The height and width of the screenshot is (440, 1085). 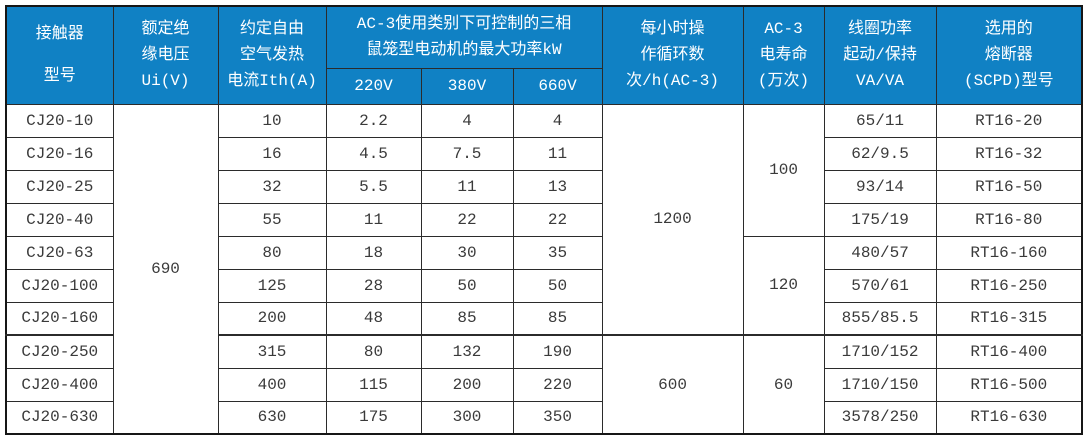 I want to click on cell-p220: 18, so click(x=373, y=252).